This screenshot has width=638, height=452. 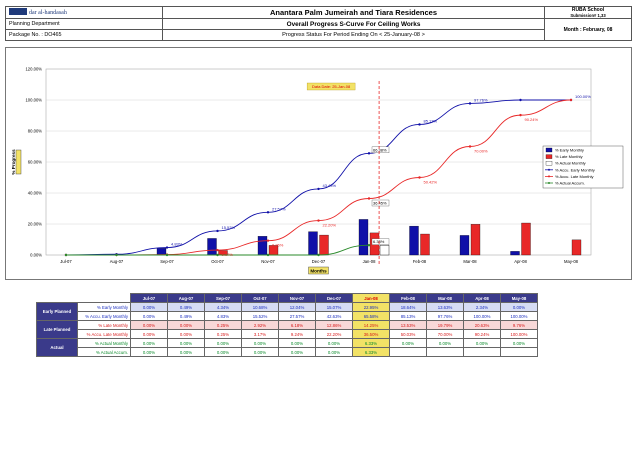 I want to click on table-cell: 2.34%, so click(x=482, y=307).